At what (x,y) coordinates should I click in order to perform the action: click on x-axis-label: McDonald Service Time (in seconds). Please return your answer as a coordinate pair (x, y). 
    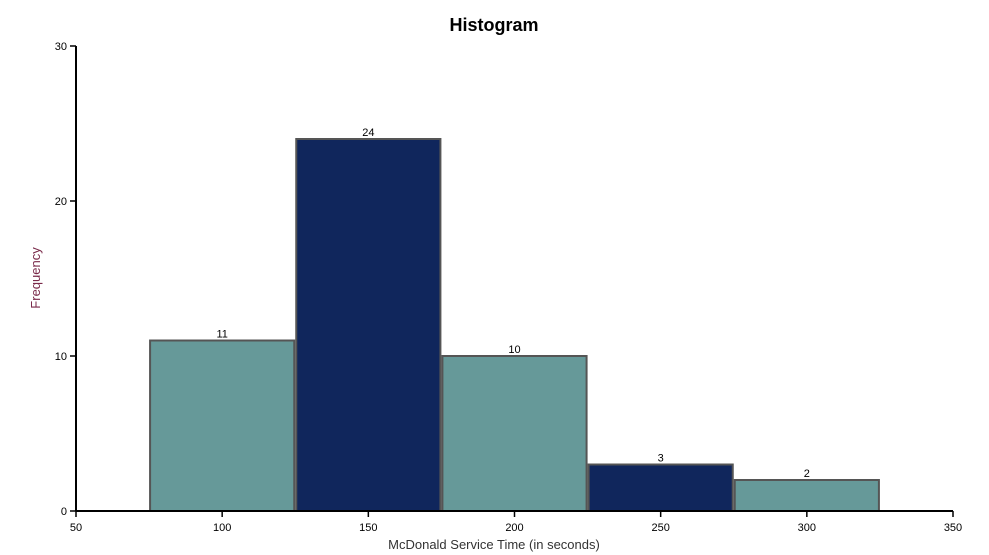
    Looking at the image, I should click on (494, 544).